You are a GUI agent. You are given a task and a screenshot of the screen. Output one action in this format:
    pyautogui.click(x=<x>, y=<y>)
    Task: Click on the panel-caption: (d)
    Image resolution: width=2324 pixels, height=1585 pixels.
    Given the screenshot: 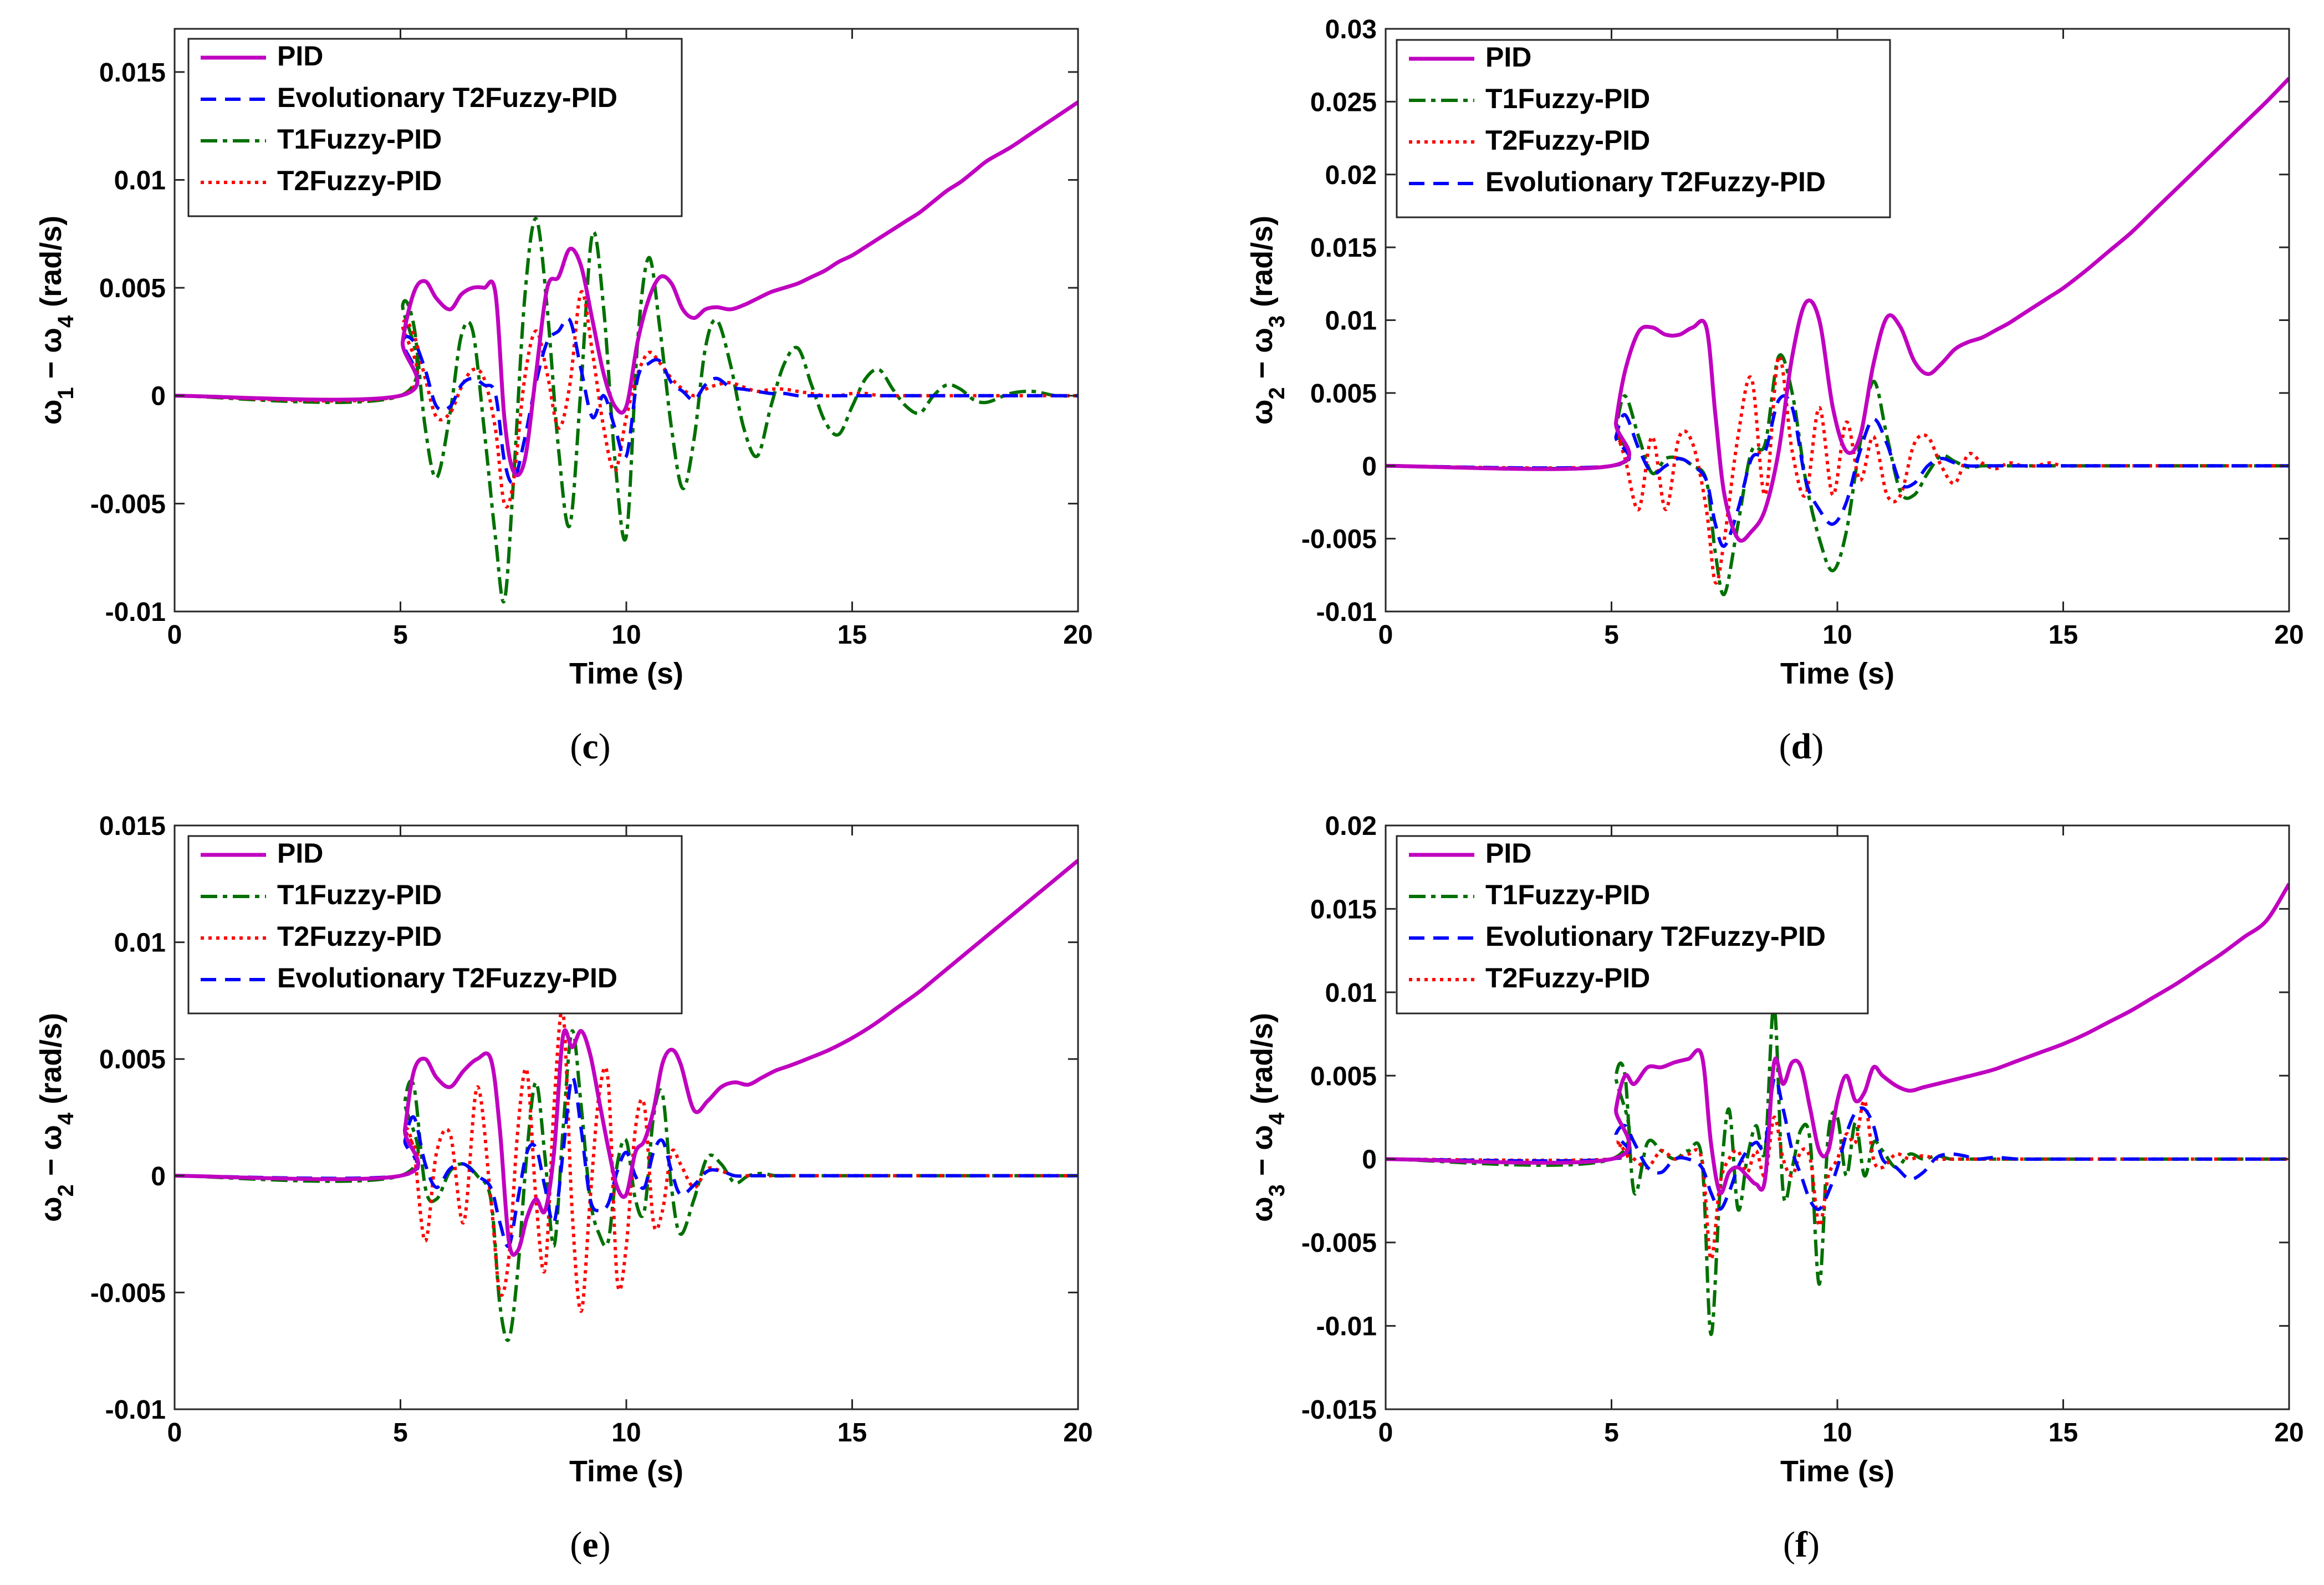 What is the action you would take?
    pyautogui.click(x=1802, y=746)
    